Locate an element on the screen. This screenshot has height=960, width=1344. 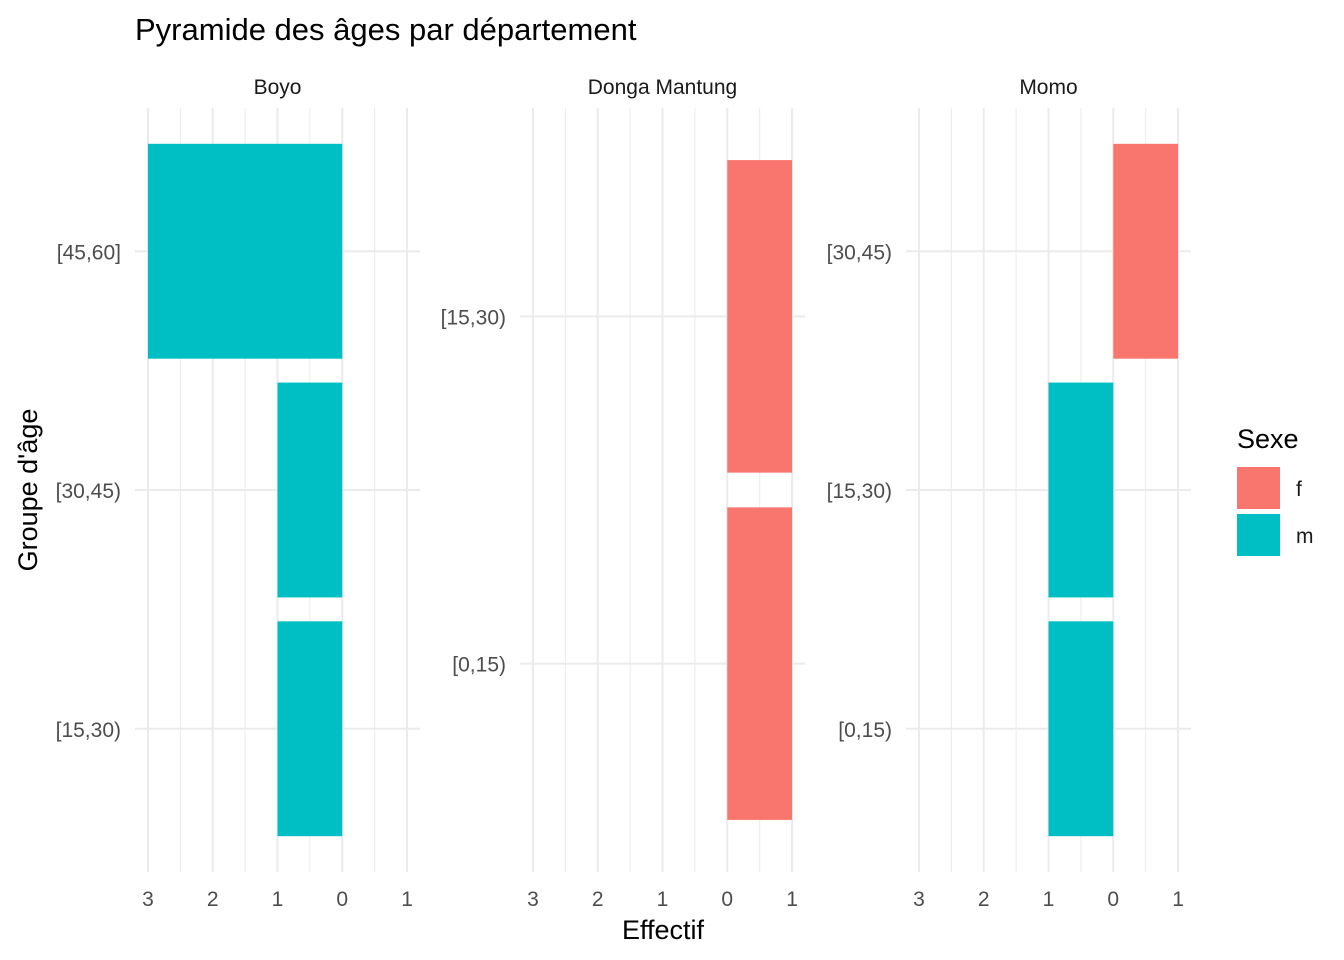
facet-strip-label: Boyo is located at coordinates (278, 87).